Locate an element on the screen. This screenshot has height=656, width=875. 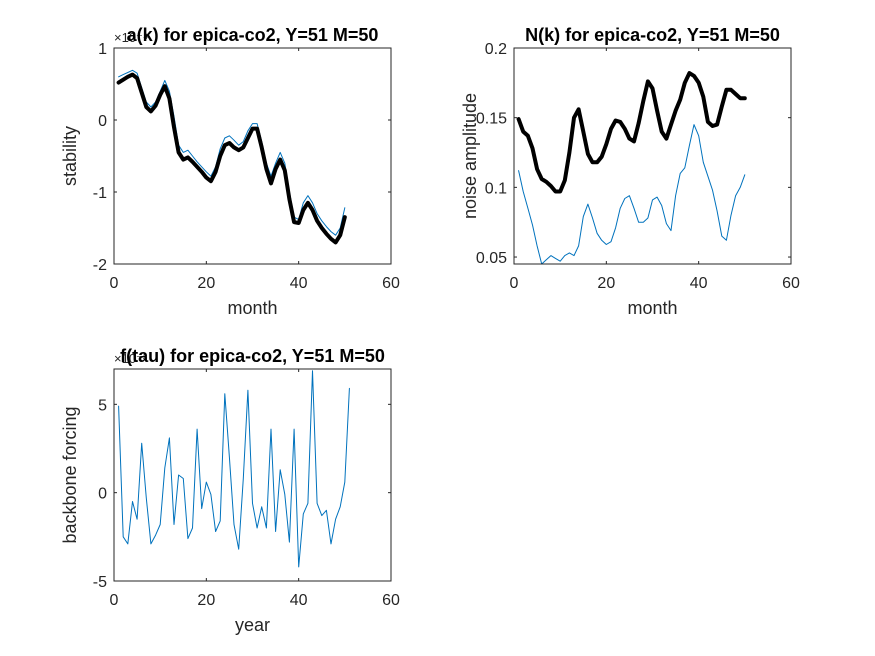
y-axis-label: backbone forcing is located at coordinates (70, 474).